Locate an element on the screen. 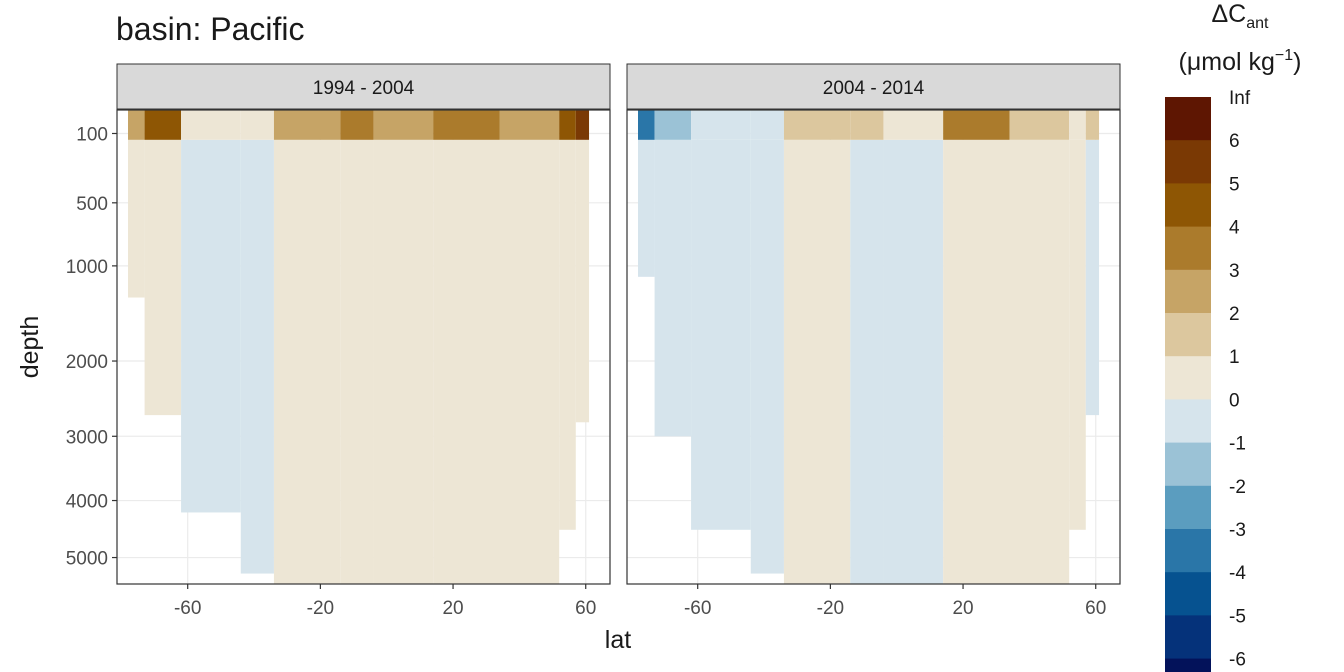 Image resolution: width=1344 pixels, height=672 pixels. legend-title-superscript: −1 is located at coordinates (1284, 55).